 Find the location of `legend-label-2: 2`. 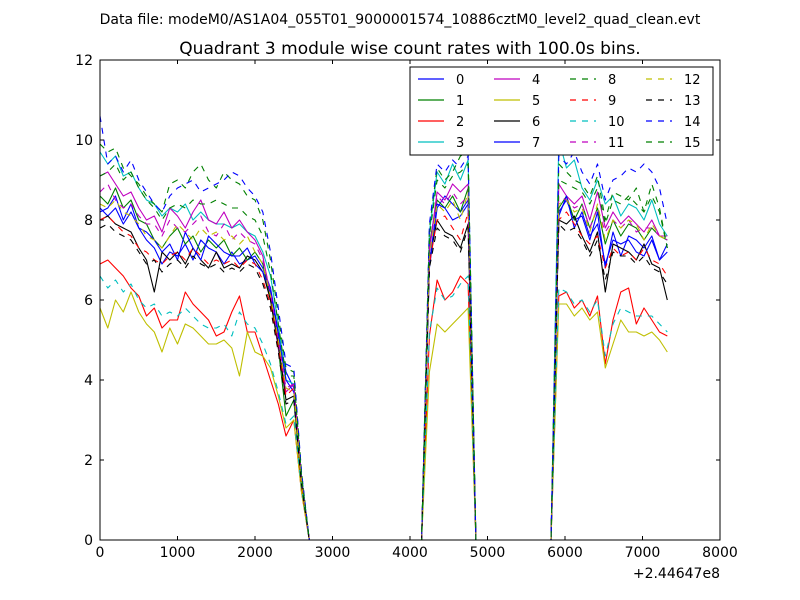

legend-label-2: 2 is located at coordinates (460, 122).